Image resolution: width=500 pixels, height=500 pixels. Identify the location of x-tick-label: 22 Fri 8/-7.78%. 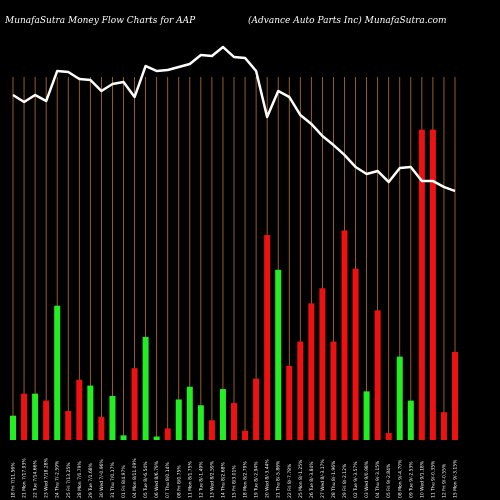
(290, 480).